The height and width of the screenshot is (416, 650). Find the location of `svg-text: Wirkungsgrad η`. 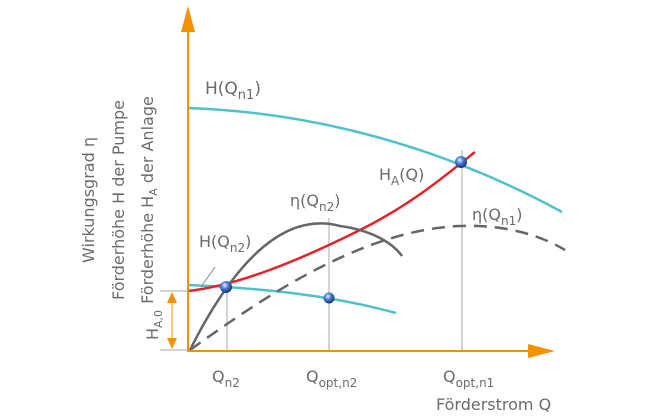

svg-text: Wirkungsgrad η is located at coordinates (88, 200).